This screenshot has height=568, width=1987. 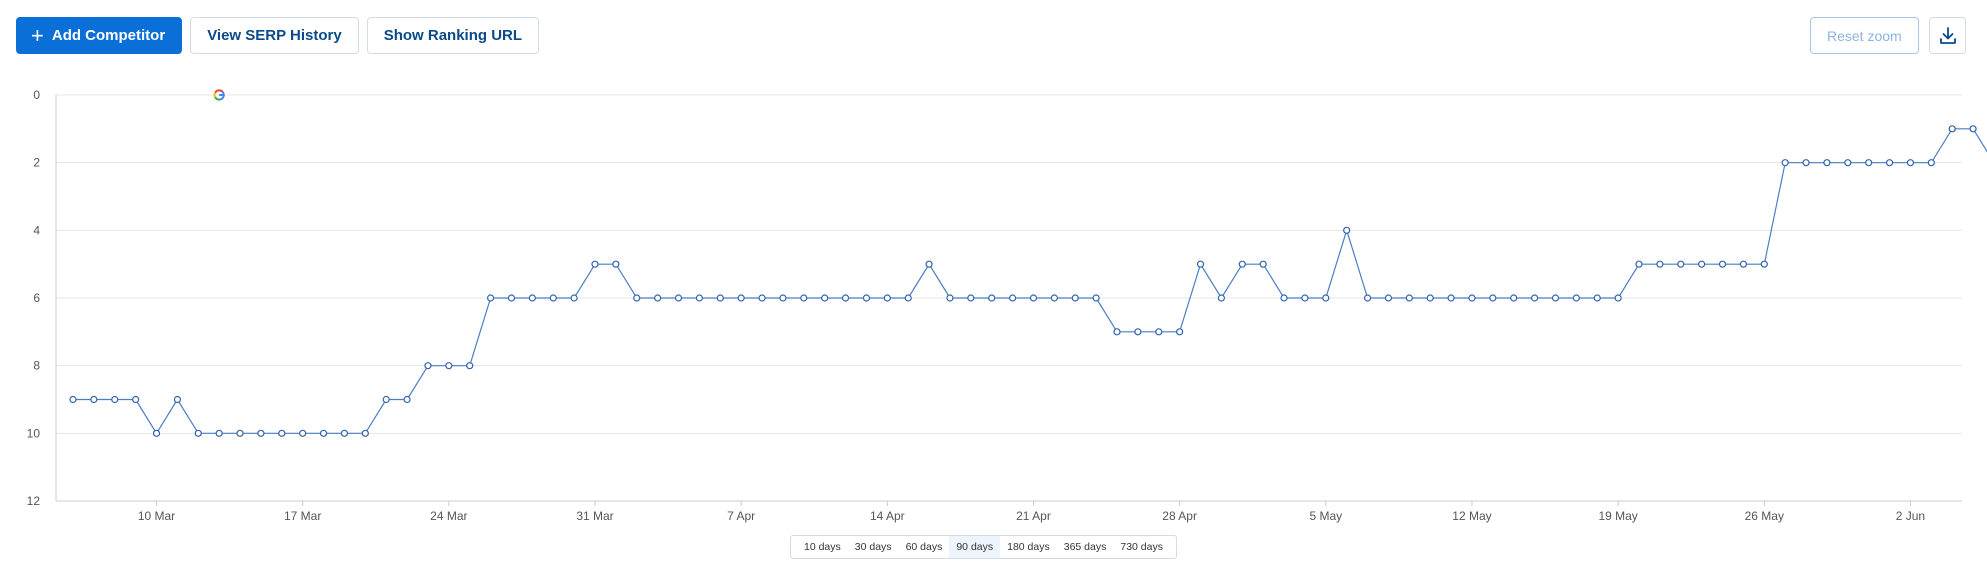 I want to click on range-option: 365 days, so click(x=1085, y=547).